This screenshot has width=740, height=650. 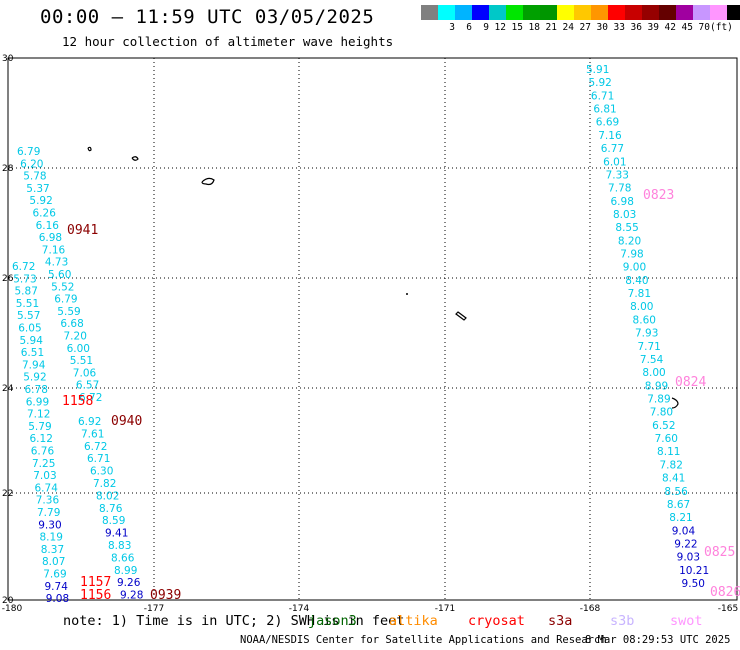 I want to click on wave-height-label: 5.79, so click(x=39, y=427).